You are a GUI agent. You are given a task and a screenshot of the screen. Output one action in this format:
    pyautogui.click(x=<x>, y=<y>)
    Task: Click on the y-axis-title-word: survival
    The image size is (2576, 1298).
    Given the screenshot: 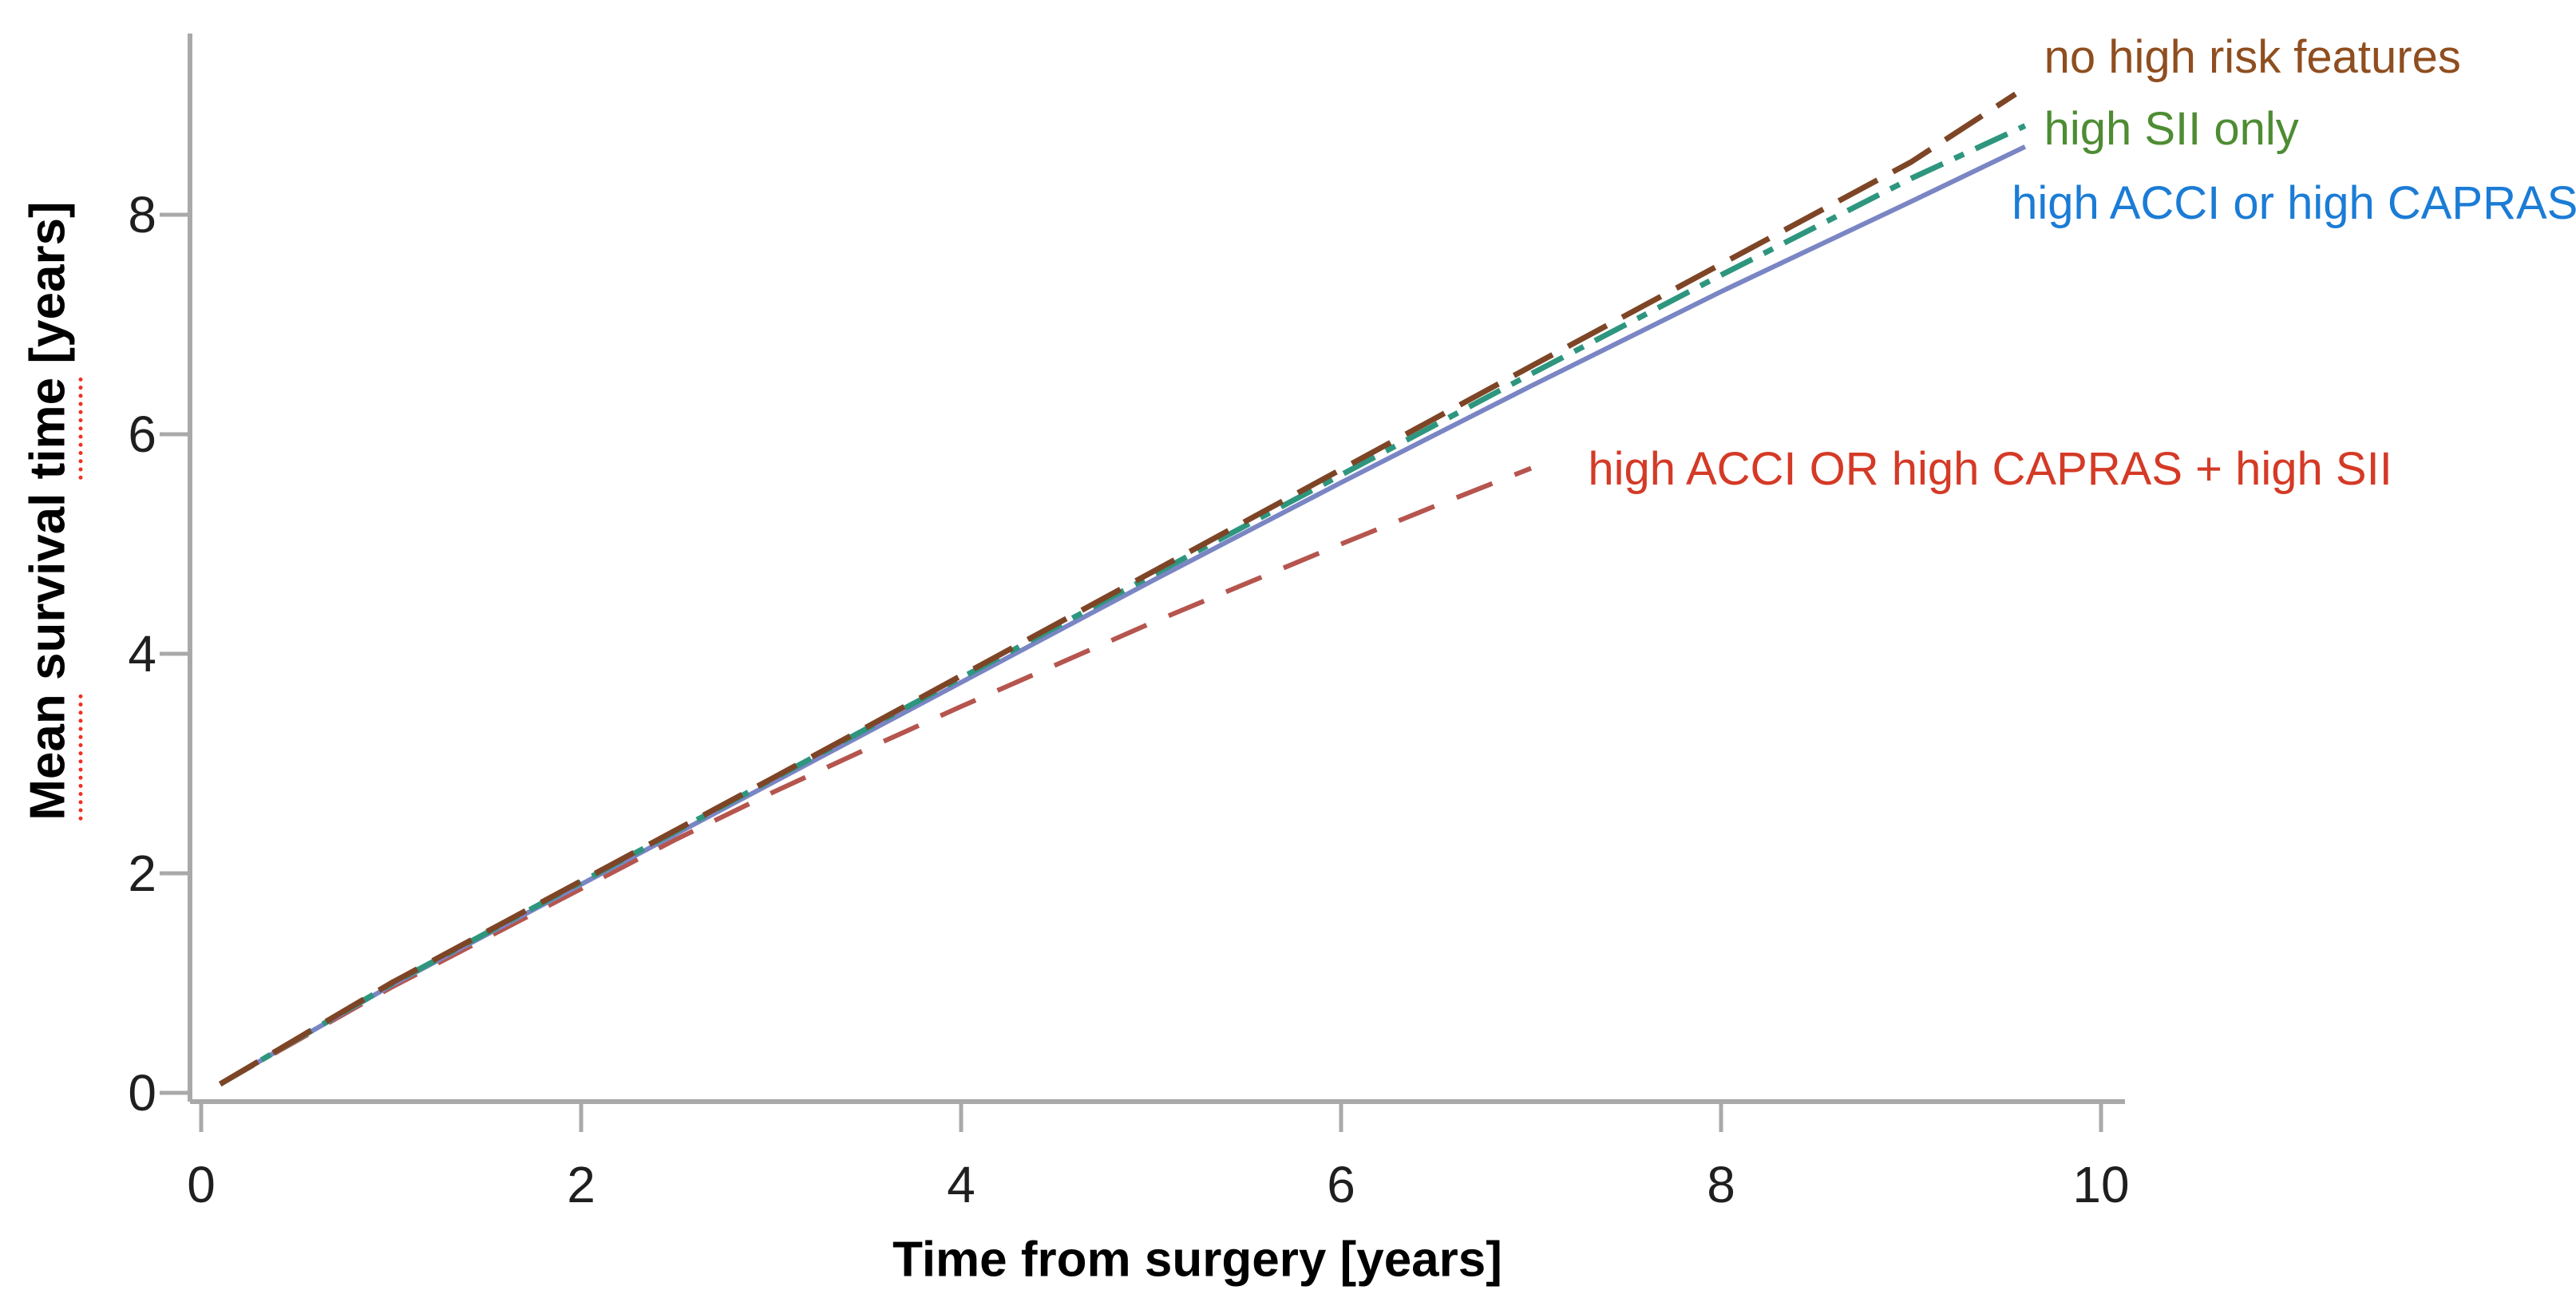 What is the action you would take?
    pyautogui.click(x=48, y=586)
    